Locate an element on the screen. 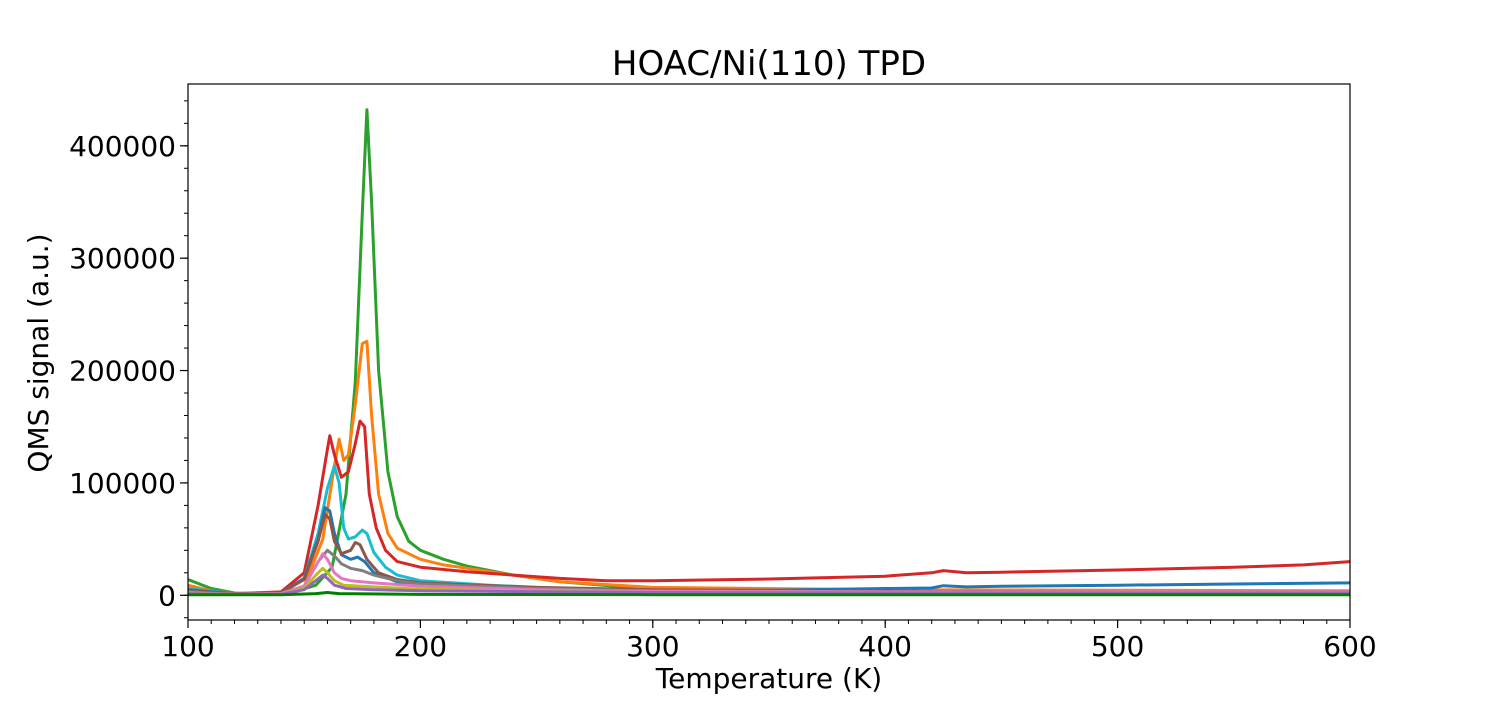 The width and height of the screenshot is (1500, 702). x-tick-label: 600 is located at coordinates (1349, 646).